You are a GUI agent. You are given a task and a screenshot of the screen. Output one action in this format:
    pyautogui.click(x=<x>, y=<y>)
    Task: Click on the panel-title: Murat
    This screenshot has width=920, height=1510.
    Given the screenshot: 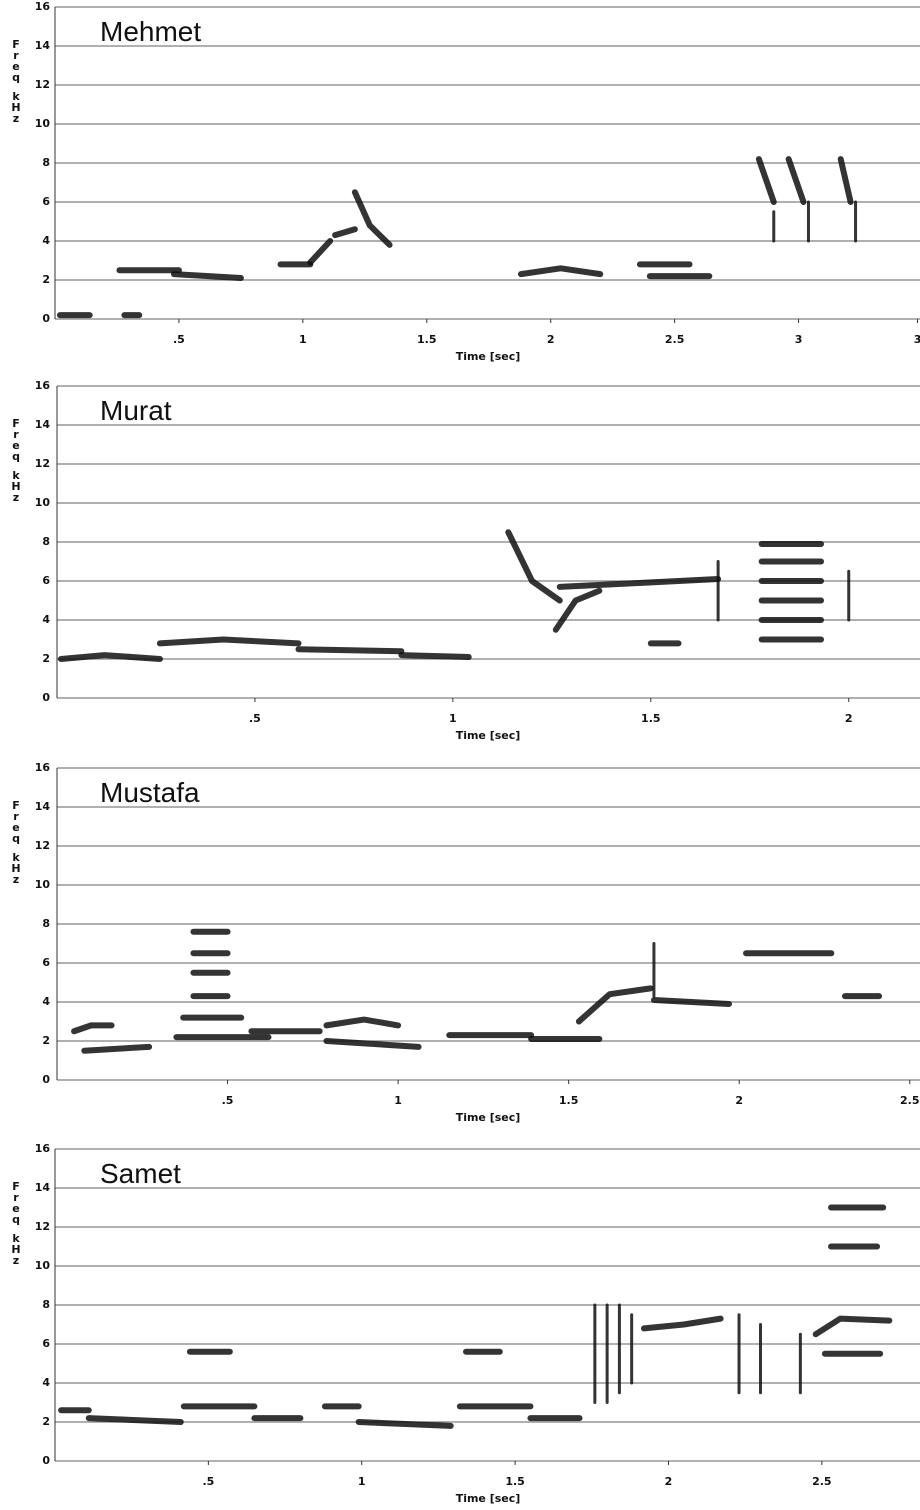 What is the action you would take?
    pyautogui.click(x=136, y=410)
    